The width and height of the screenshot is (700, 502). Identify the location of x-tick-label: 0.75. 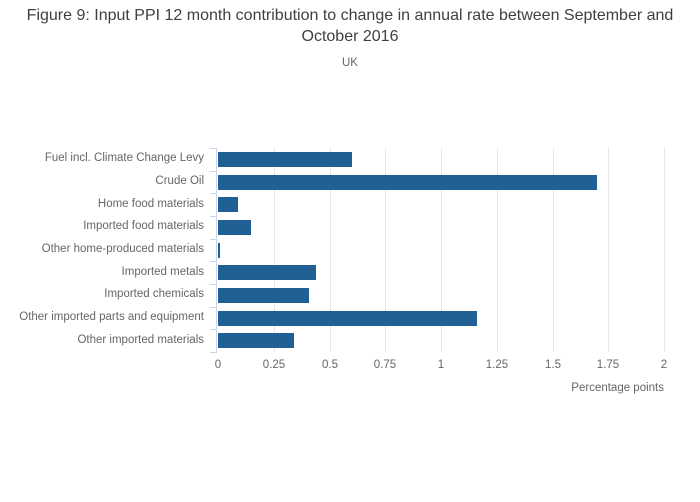
(385, 365).